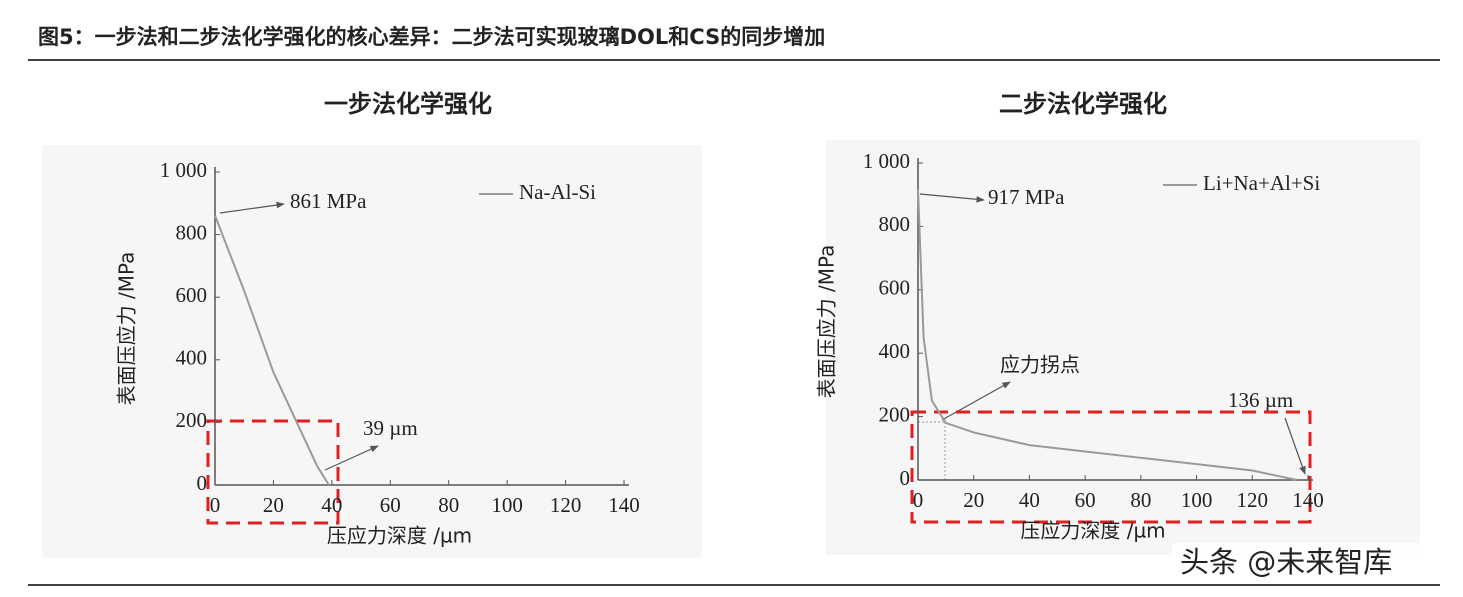 This screenshot has width=1463, height=597. Describe the element at coordinates (1261, 183) in the screenshot. I see `legend-label: Li+Na+Al+Si` at that location.